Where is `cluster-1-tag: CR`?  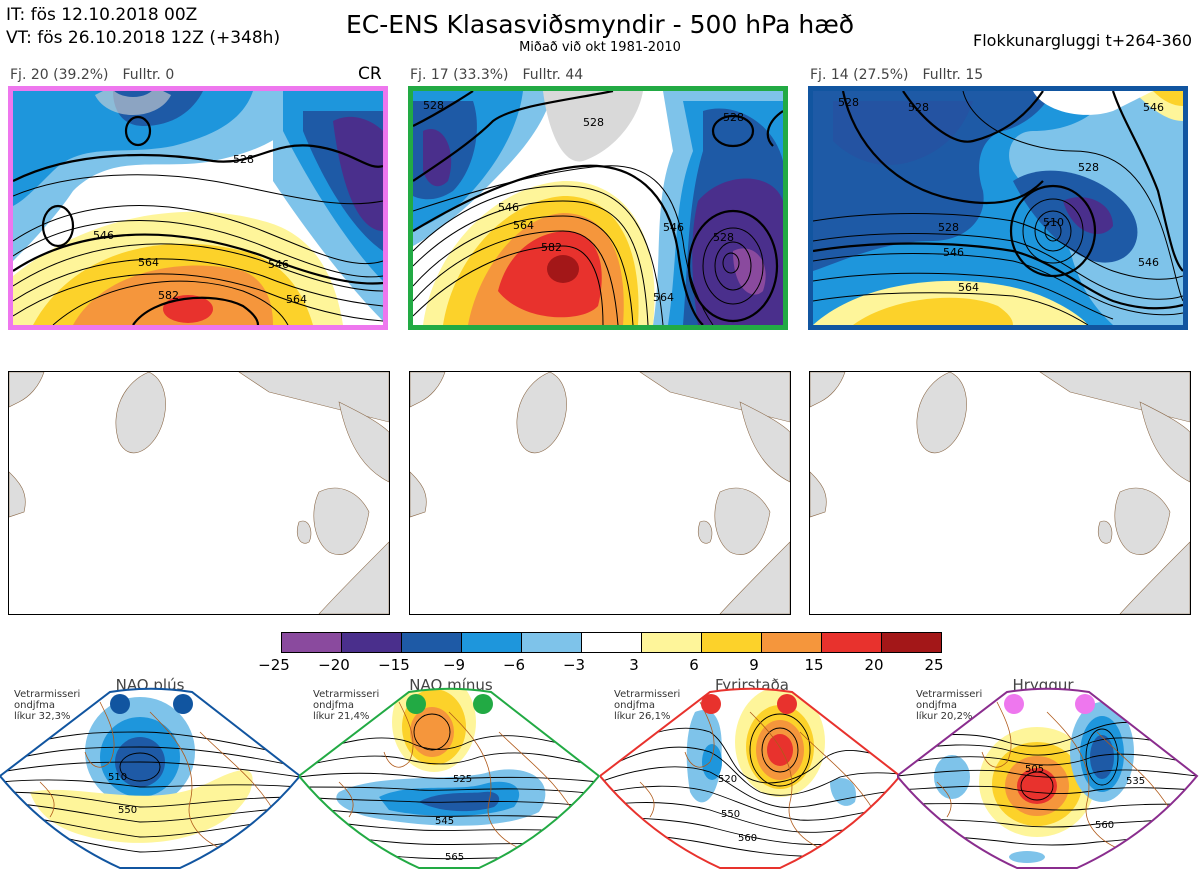 cluster-1-tag: CR is located at coordinates (370, 74).